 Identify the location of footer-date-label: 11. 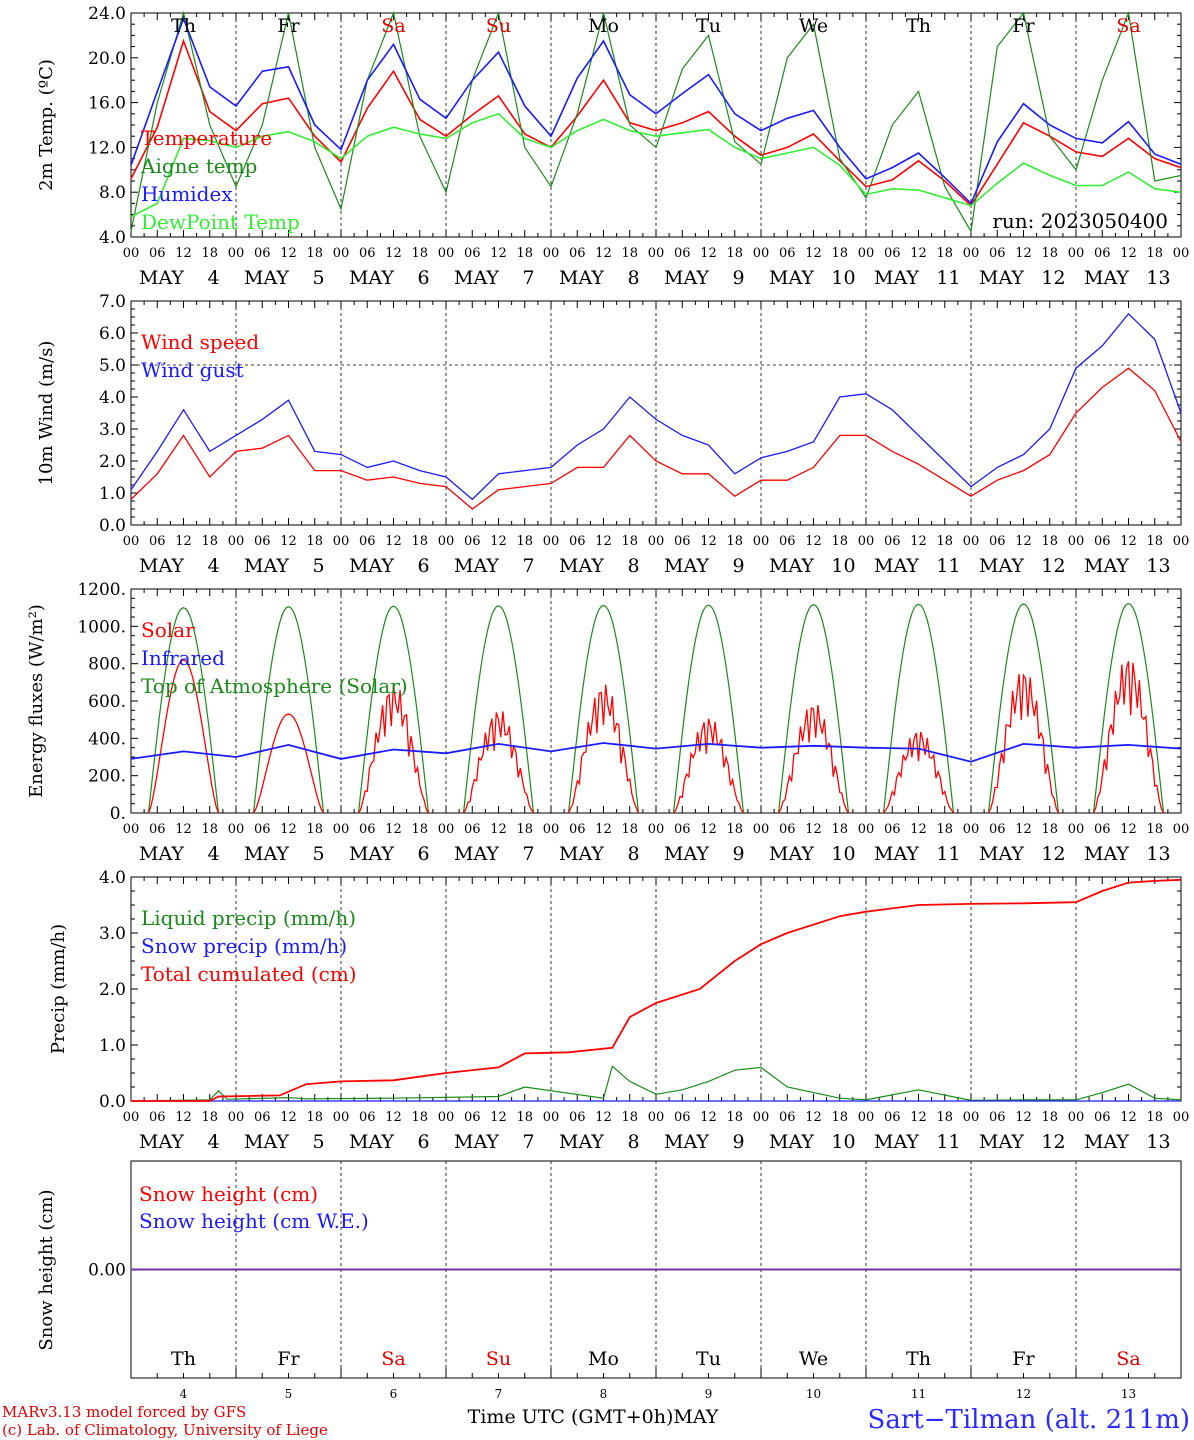
(918, 1394).